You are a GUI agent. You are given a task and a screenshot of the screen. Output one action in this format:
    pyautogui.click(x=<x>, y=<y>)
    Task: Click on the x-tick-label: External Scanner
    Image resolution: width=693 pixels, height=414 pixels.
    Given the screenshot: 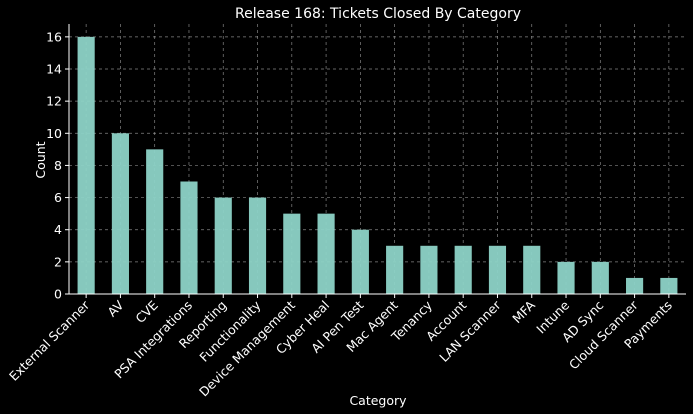 What is the action you would take?
    pyautogui.click(x=49, y=340)
    